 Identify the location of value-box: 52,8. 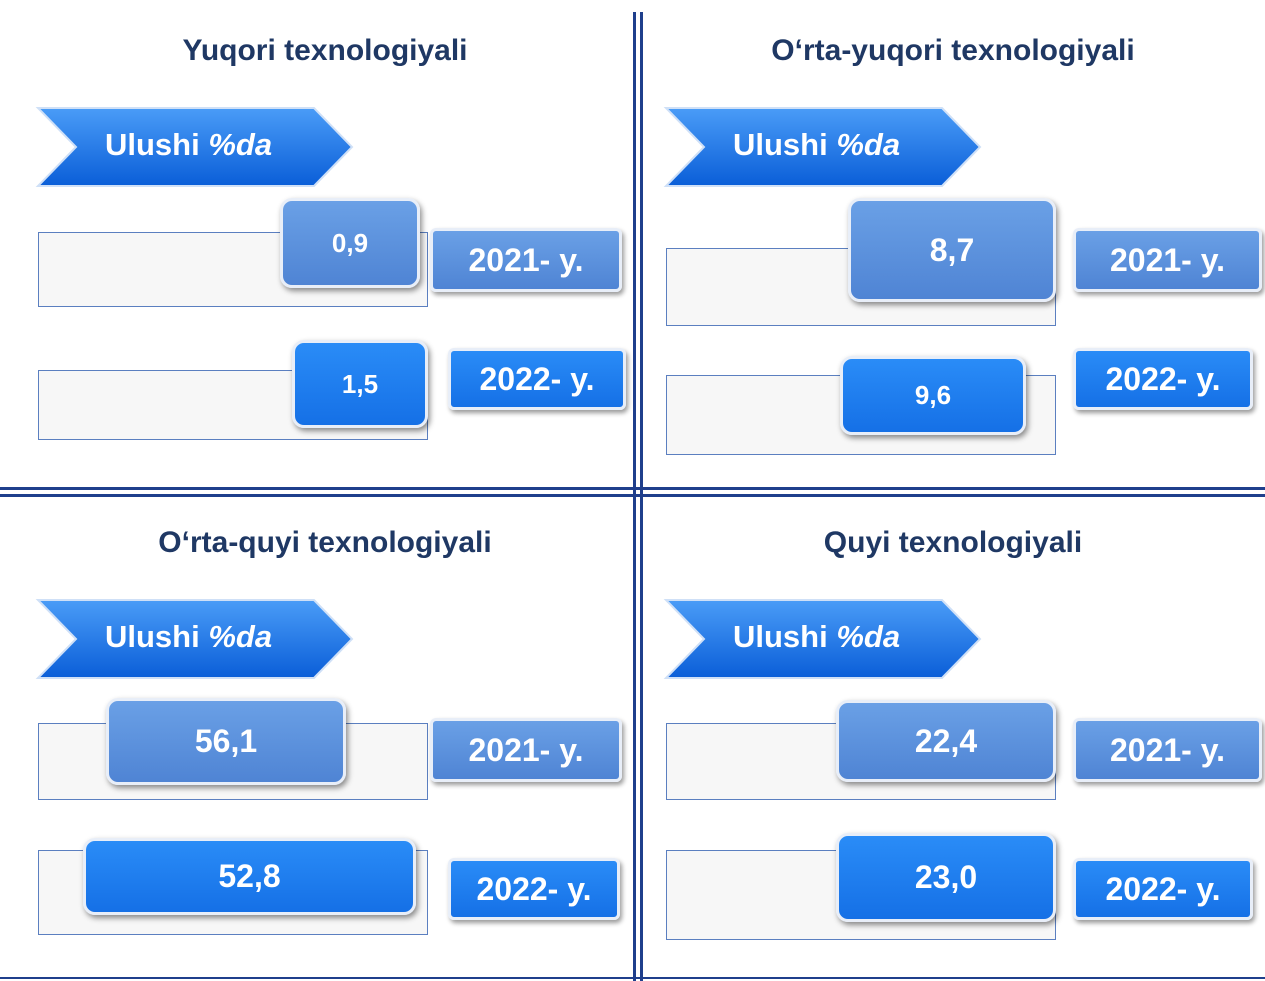
(249, 876).